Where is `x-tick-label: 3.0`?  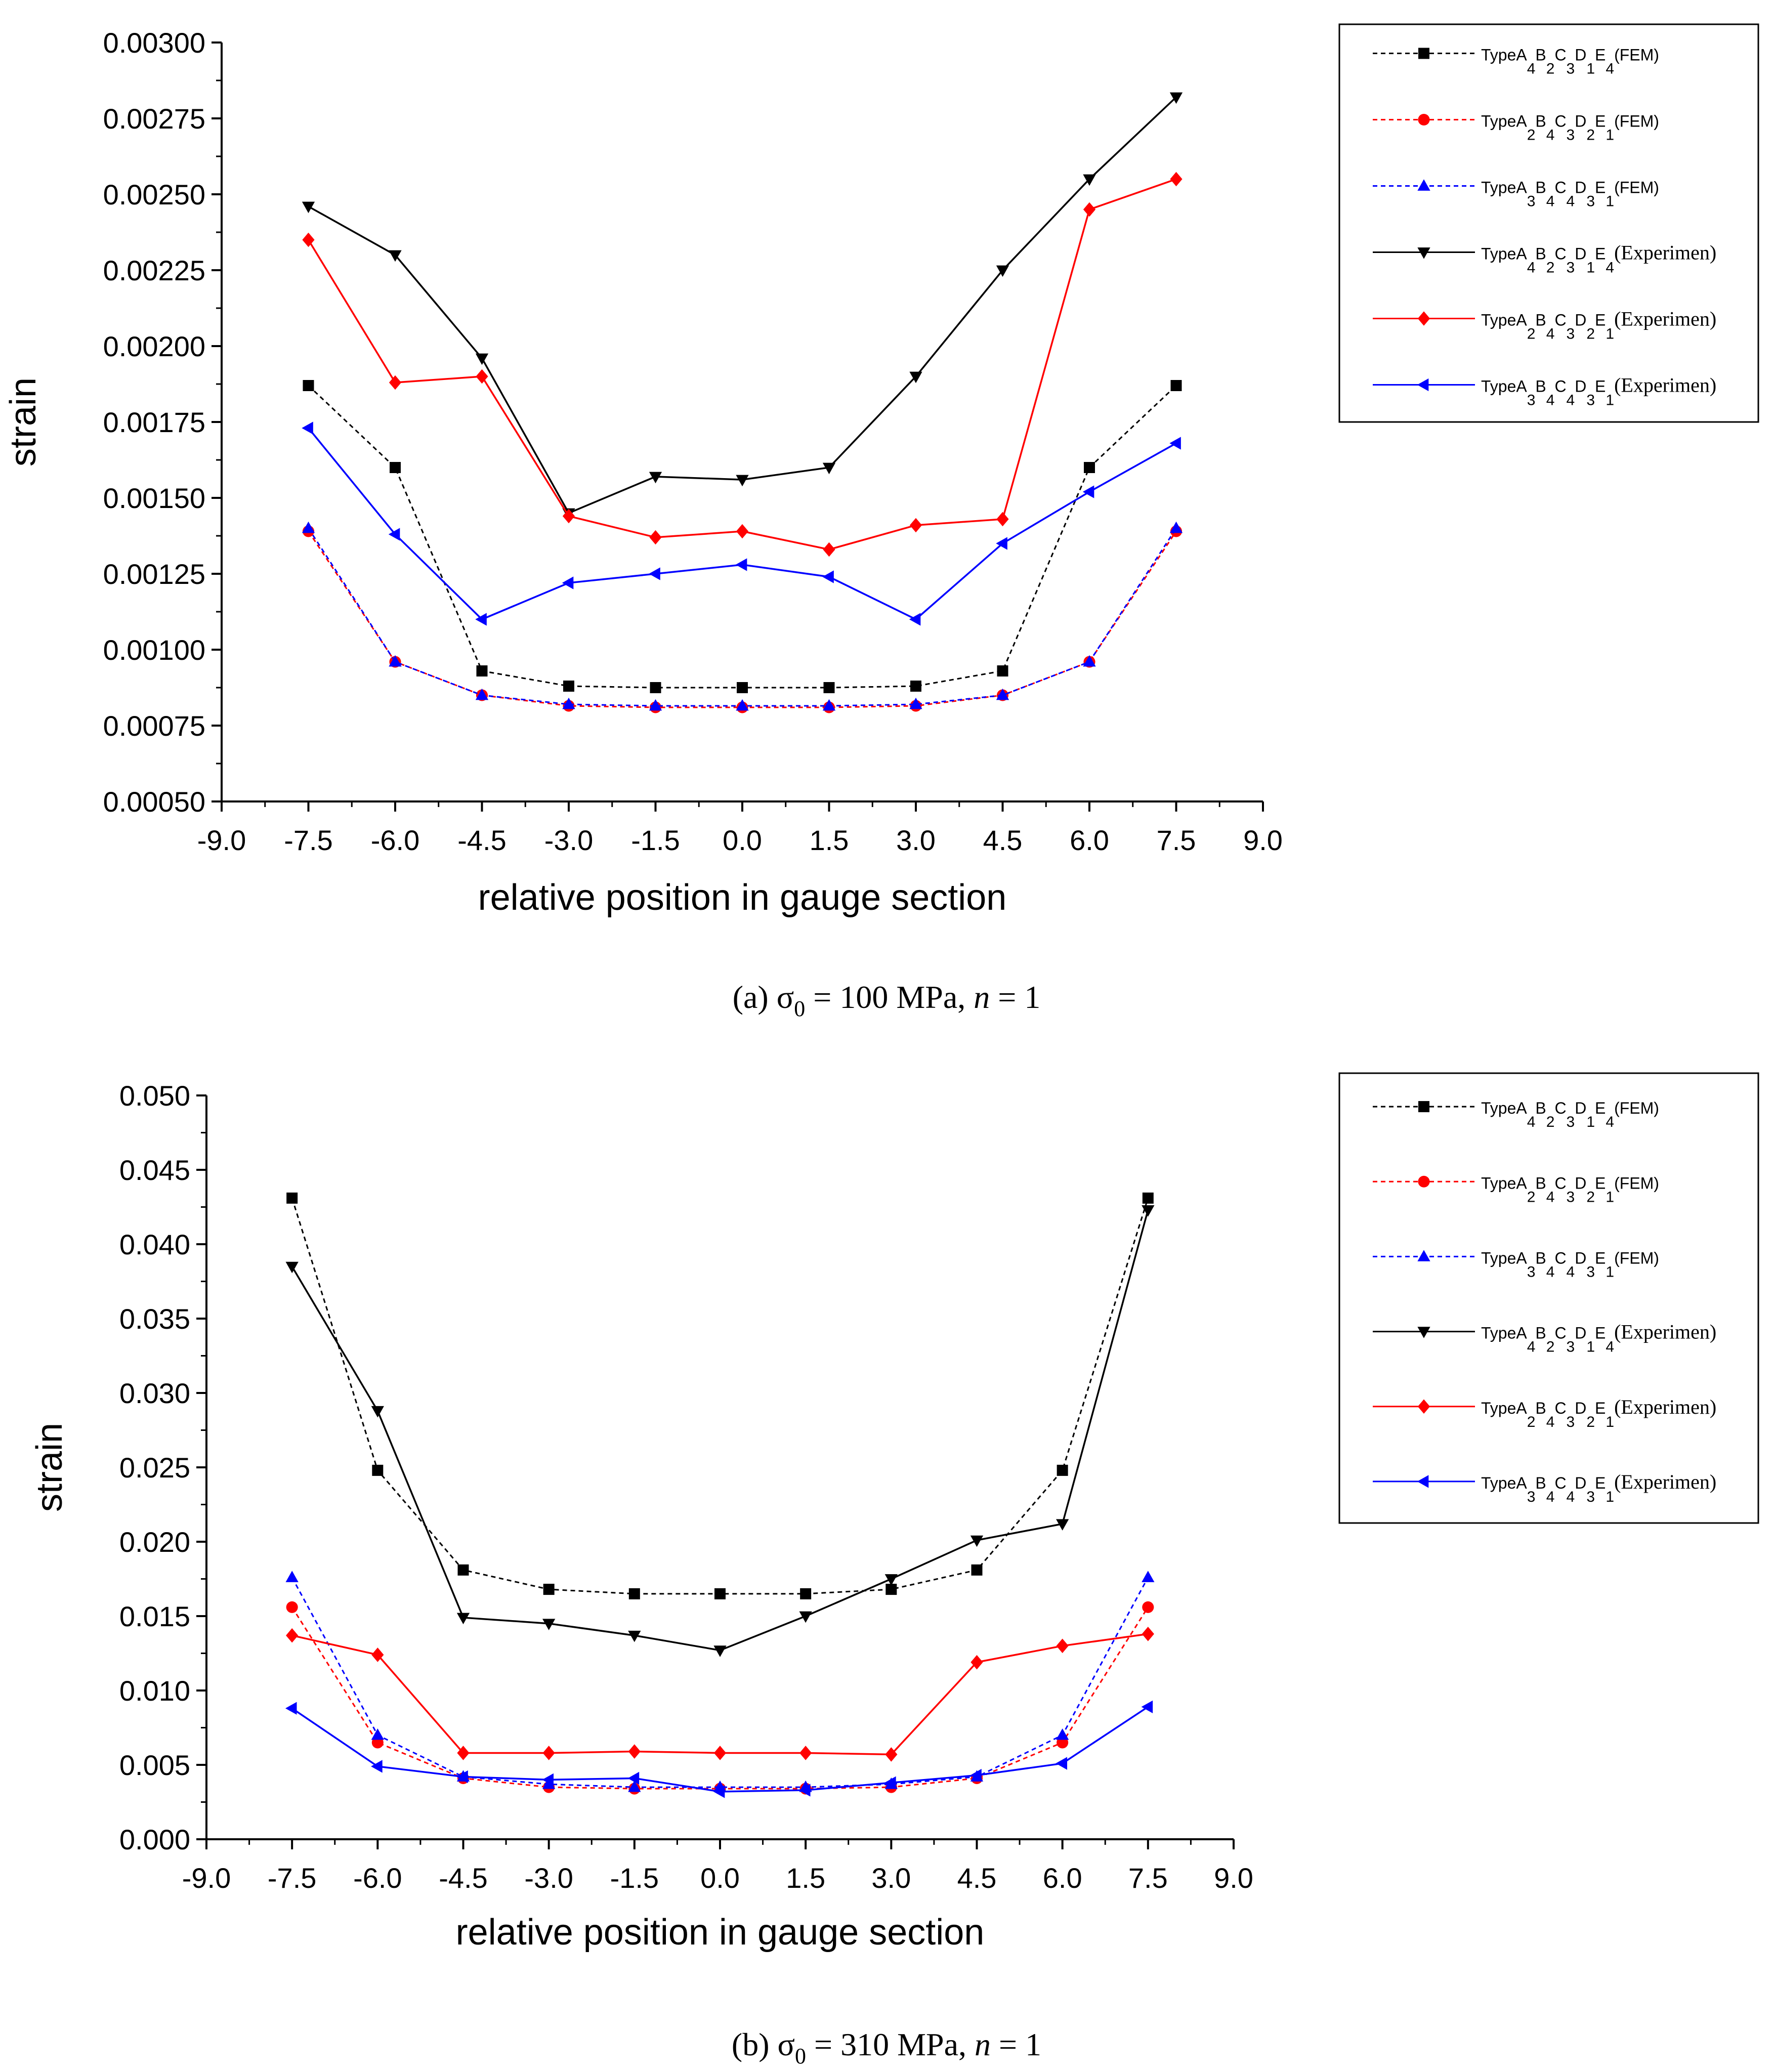
x-tick-label: 3.0 is located at coordinates (891, 1878).